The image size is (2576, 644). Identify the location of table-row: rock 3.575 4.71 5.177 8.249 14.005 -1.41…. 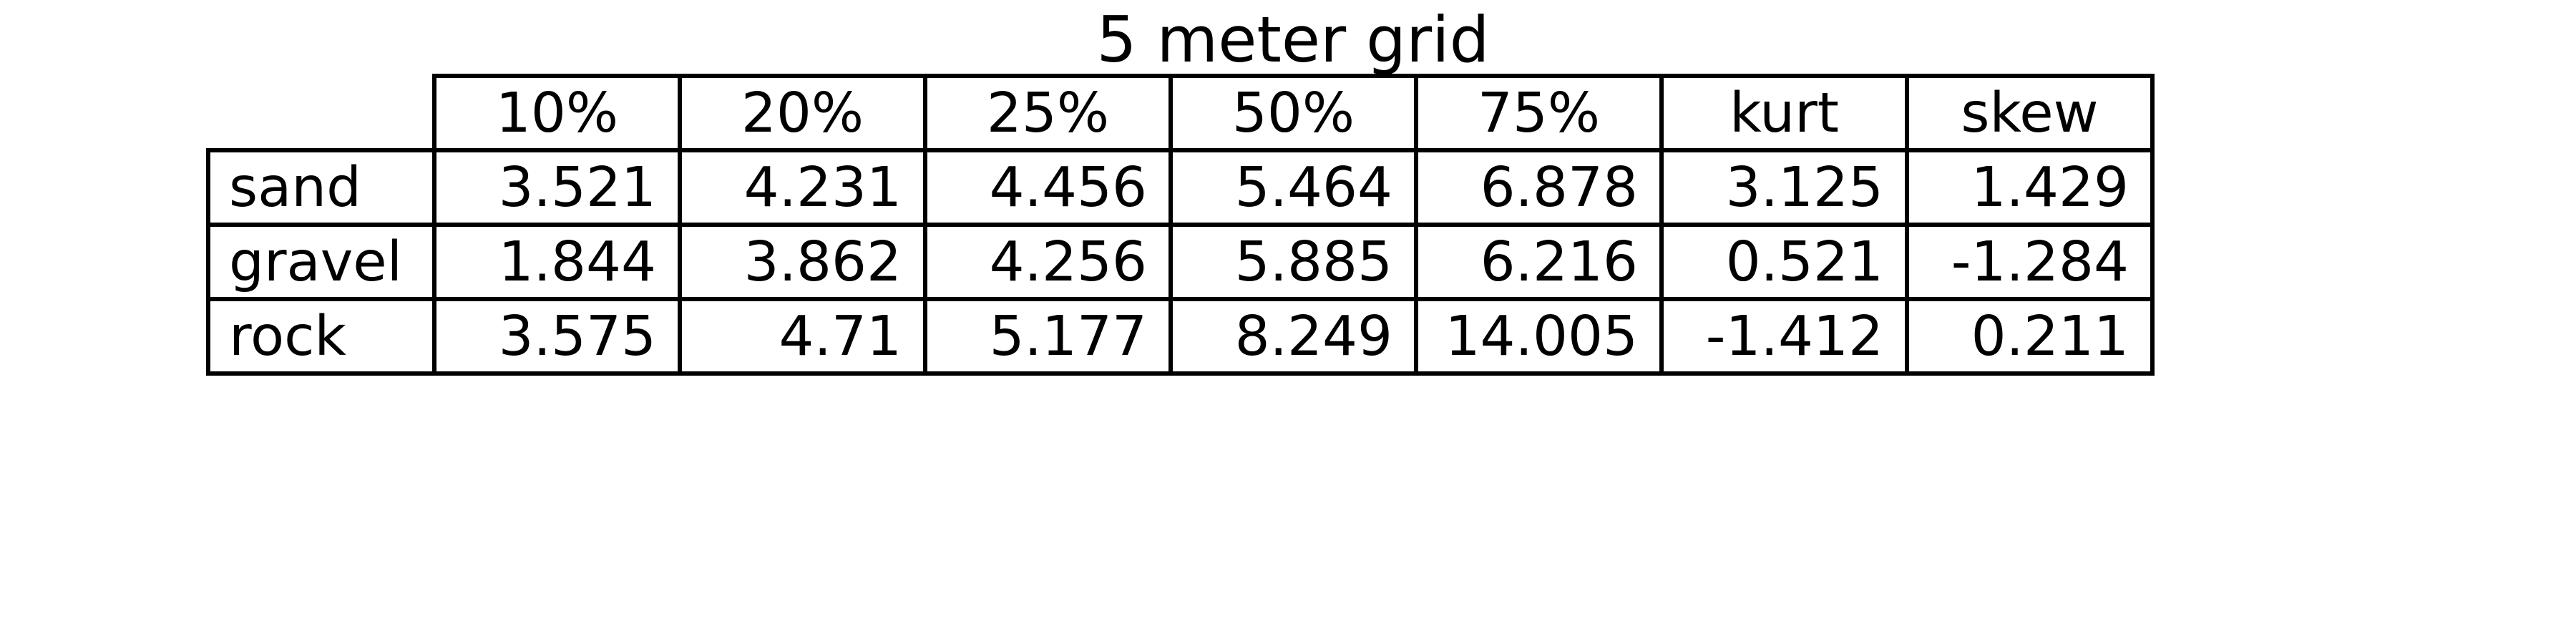
(1180, 336).